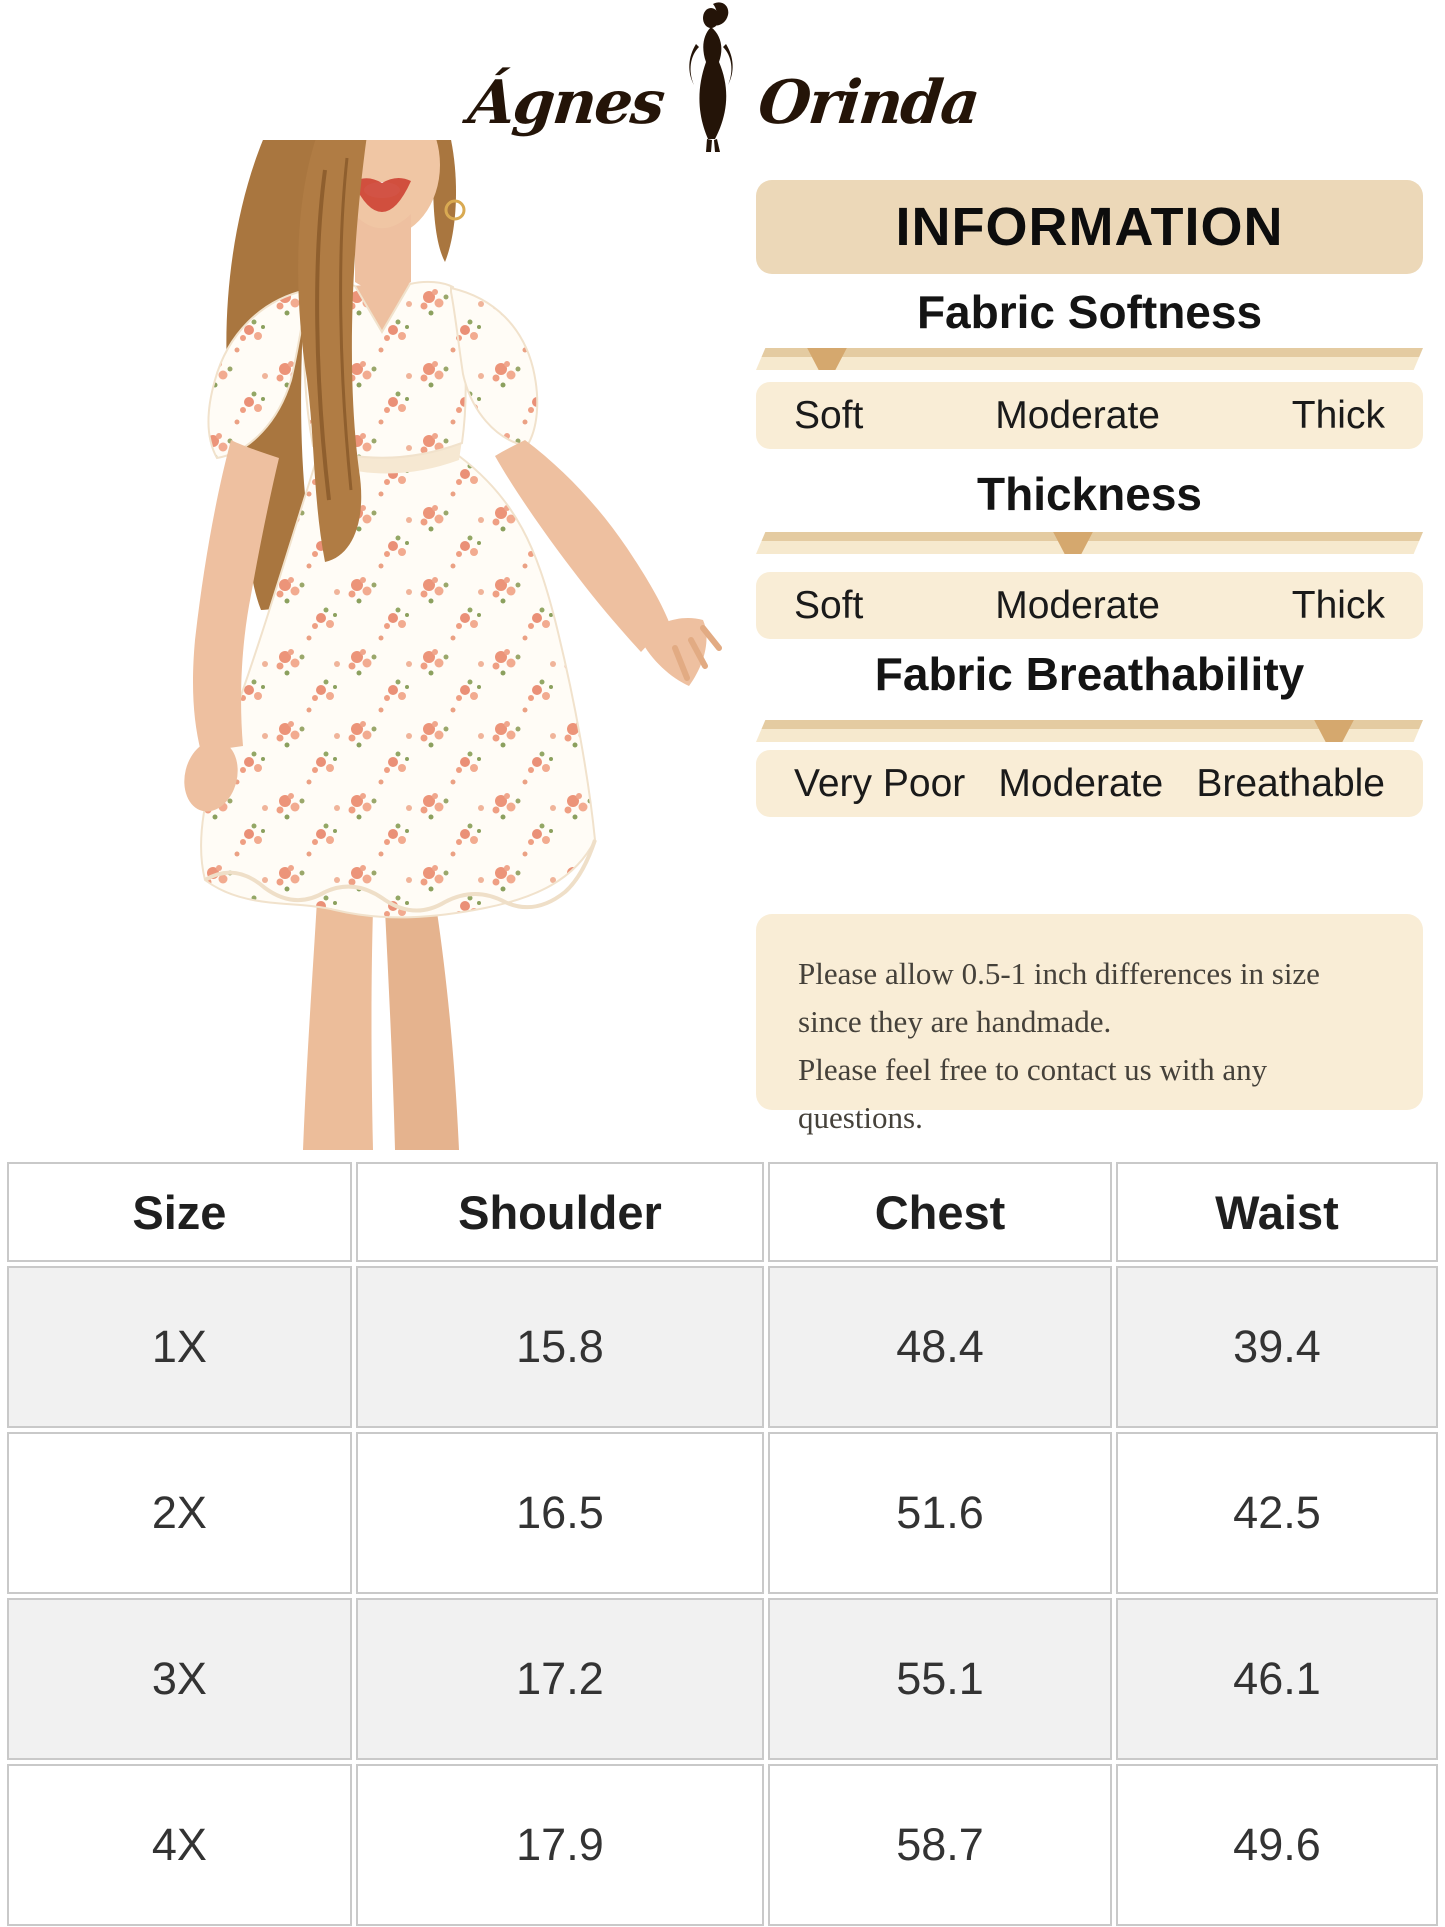 The width and height of the screenshot is (1445, 1927). Describe the element at coordinates (179, 1212) in the screenshot. I see `column-header-size: Size` at that location.